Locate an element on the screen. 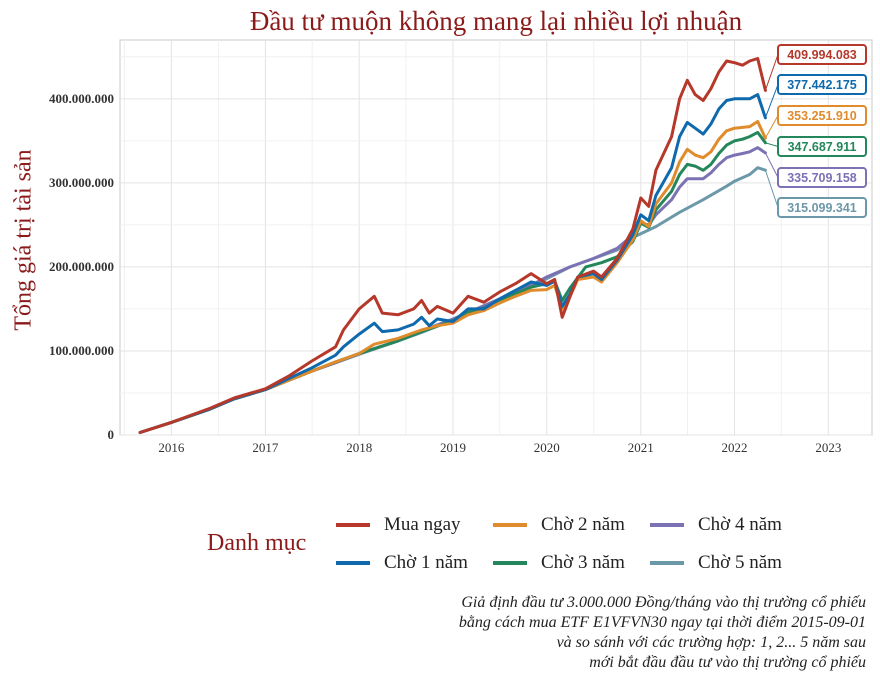 Image resolution: width=880 pixels, height=680 pixels. legend-title: Danh mục is located at coordinates (257, 543).